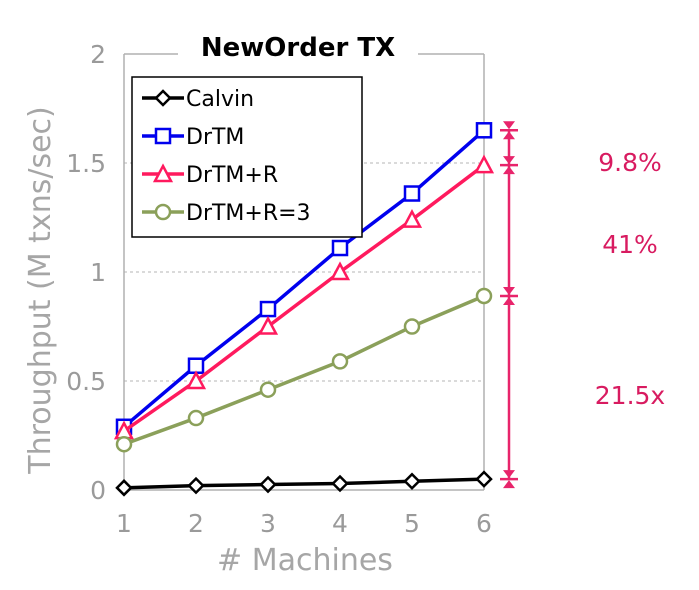 The width and height of the screenshot is (699, 590). I want to click on y-tick-label: 0.5, so click(86, 381).